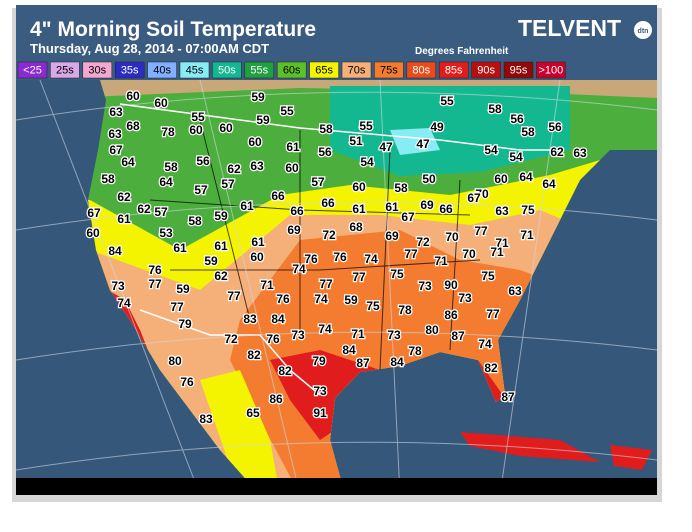 This screenshot has height=532, width=692. I want to click on legend-label: 50s, so click(227, 70).